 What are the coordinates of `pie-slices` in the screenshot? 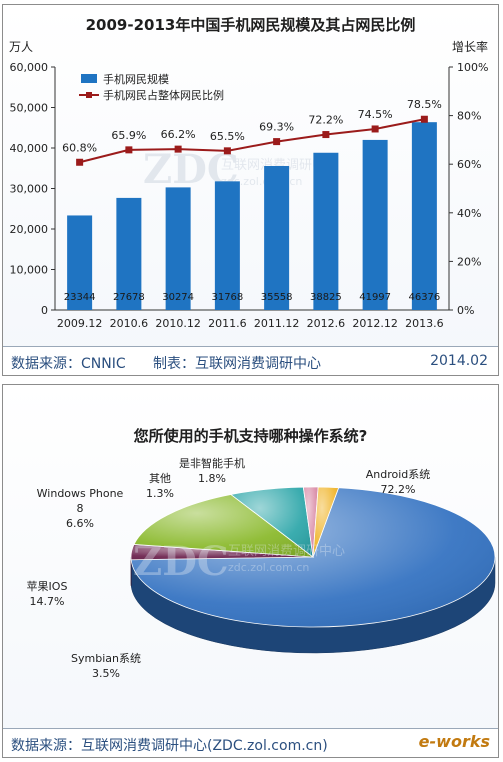 It's located at (313, 557).